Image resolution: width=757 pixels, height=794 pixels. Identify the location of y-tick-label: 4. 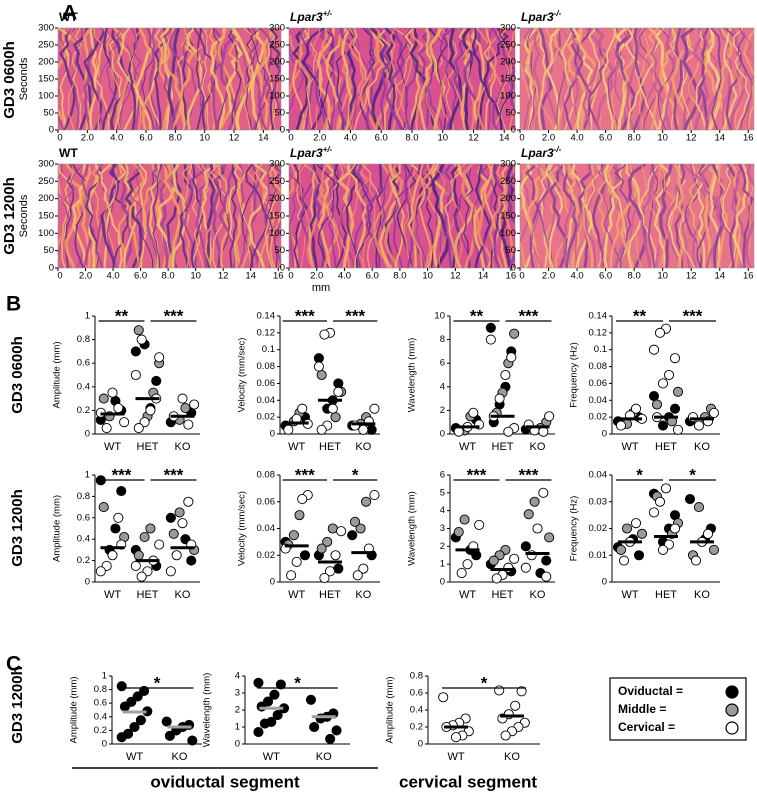
(442, 510).